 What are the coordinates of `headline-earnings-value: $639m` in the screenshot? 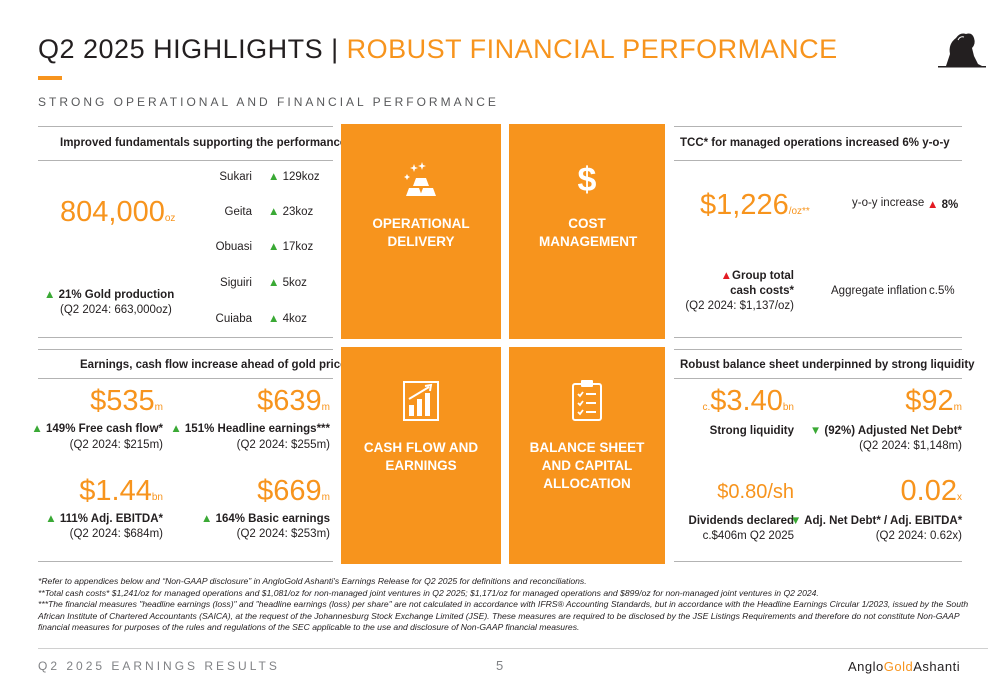 It's located at (255, 401).